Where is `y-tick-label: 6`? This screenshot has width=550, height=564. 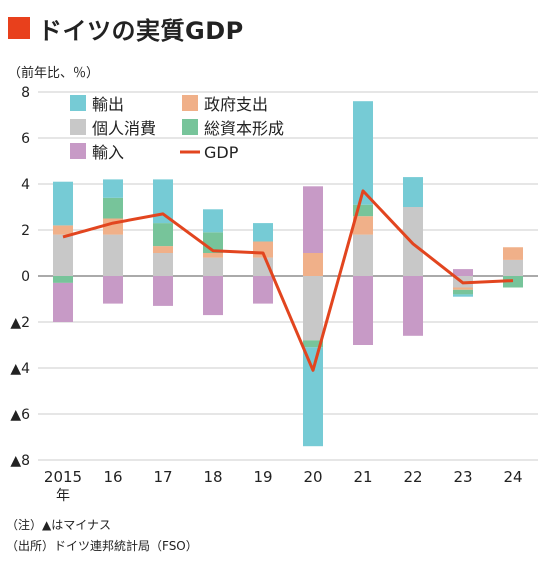
y-tick-label: 6 is located at coordinates (25, 139).